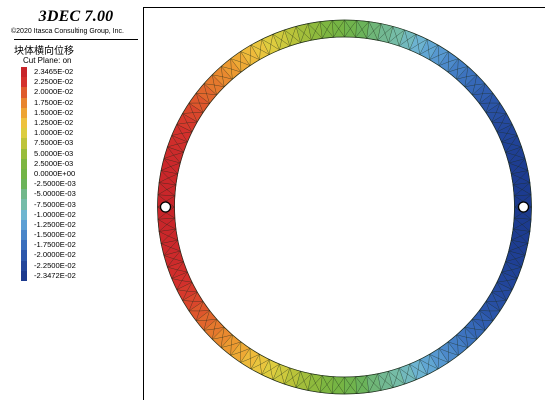 This screenshot has width=545, height=400. I want to click on legend-entry: -1.5000E-02, so click(48, 235).